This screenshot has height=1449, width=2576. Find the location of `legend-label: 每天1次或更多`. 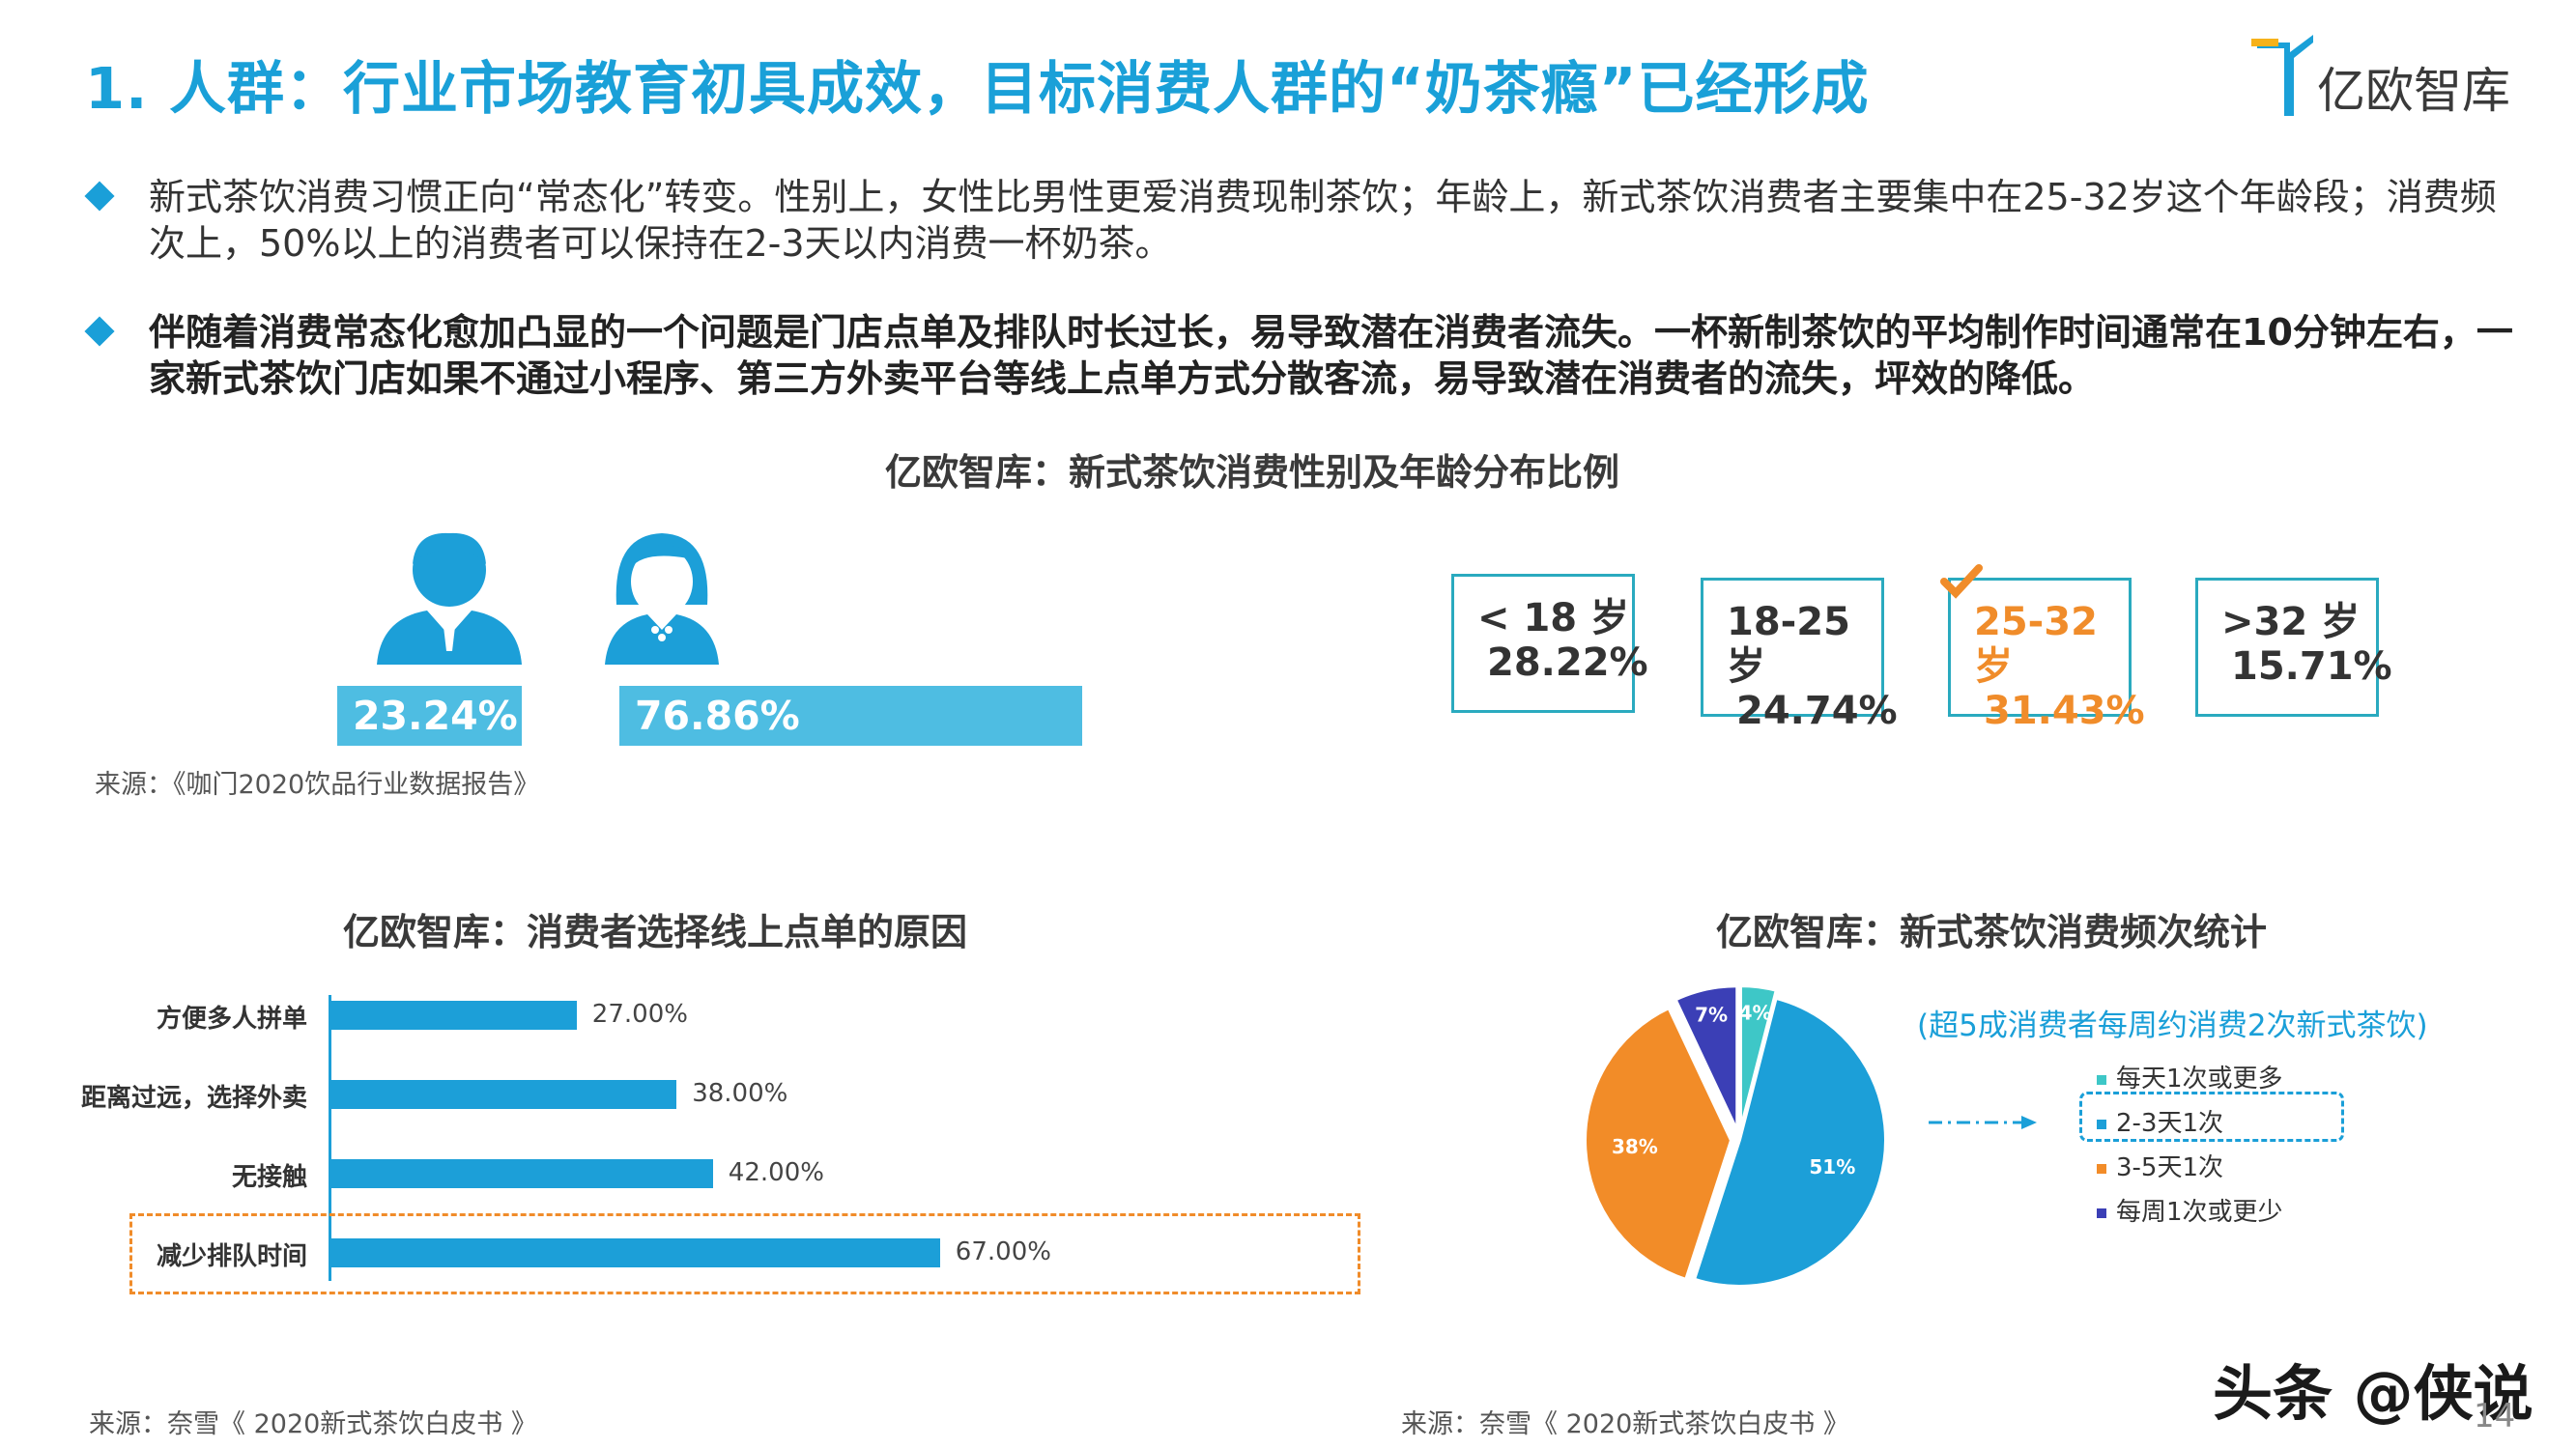

legend-label: 每天1次或更多 is located at coordinates (2200, 1079).